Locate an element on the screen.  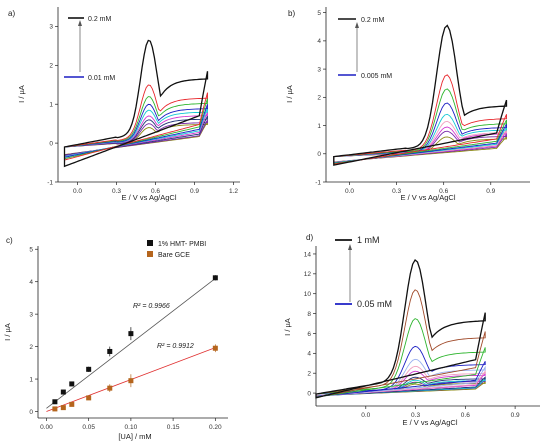
r2-label-bare: R² = 0.9912 is located at coordinates (175, 346).